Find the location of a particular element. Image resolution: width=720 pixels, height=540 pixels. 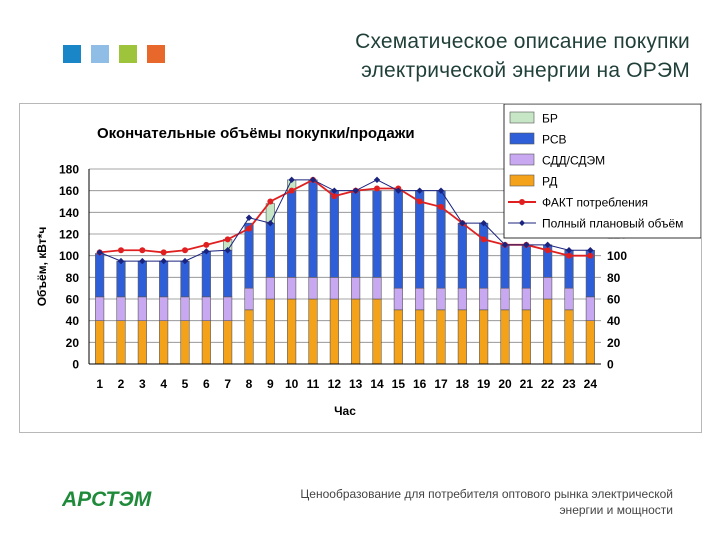

decor-square-lightblue is located at coordinates (100, 54).